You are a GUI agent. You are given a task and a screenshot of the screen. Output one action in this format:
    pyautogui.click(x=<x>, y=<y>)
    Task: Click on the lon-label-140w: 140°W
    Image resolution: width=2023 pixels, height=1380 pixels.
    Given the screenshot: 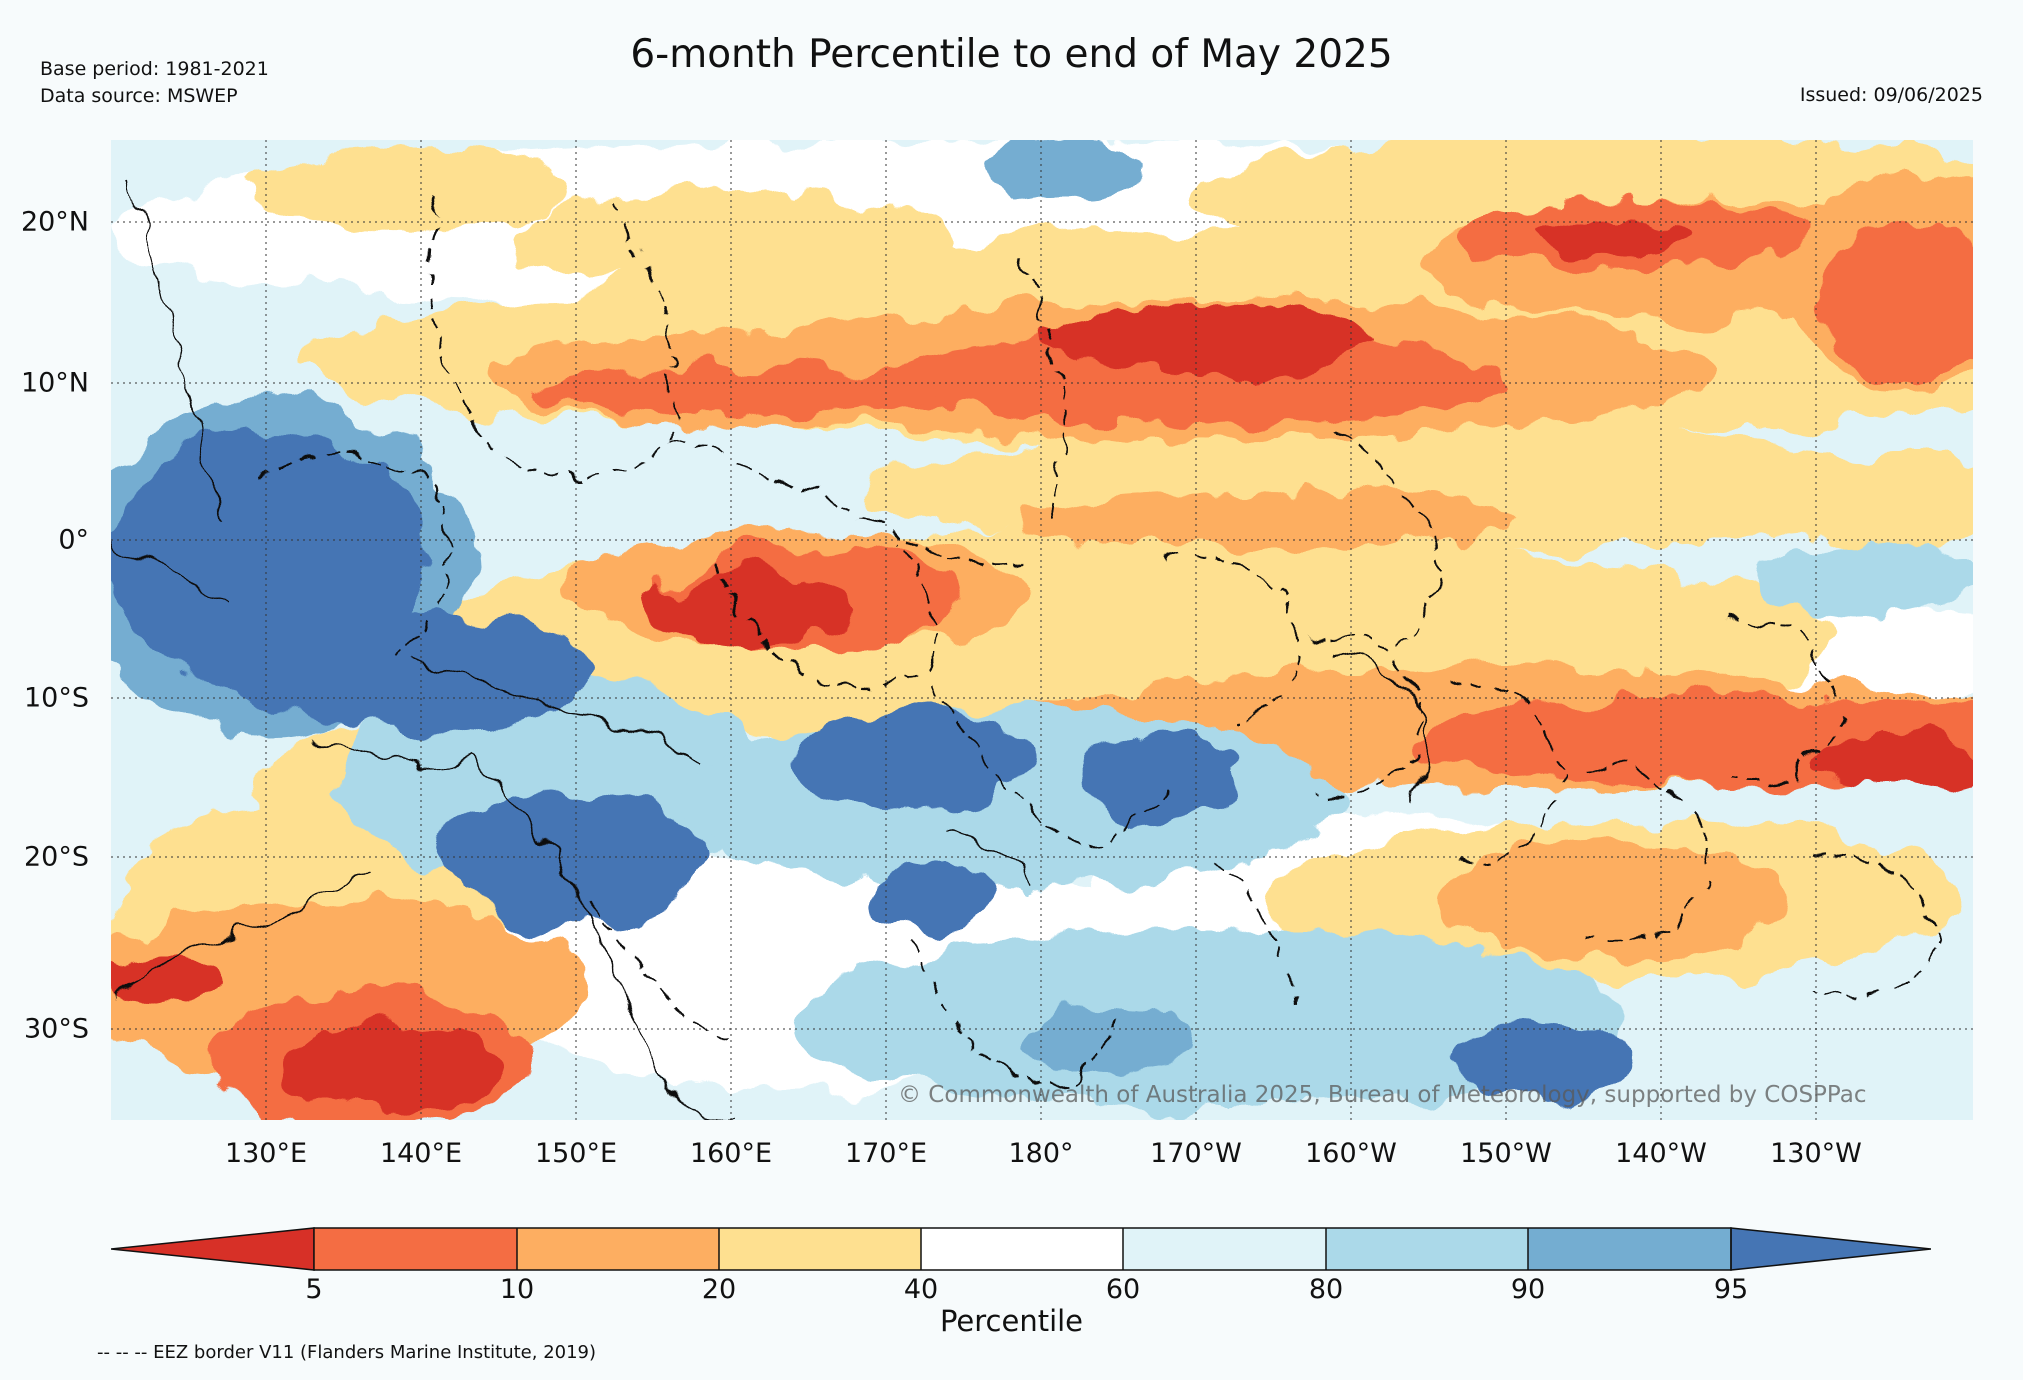 What is the action you would take?
    pyautogui.click(x=1661, y=1153)
    